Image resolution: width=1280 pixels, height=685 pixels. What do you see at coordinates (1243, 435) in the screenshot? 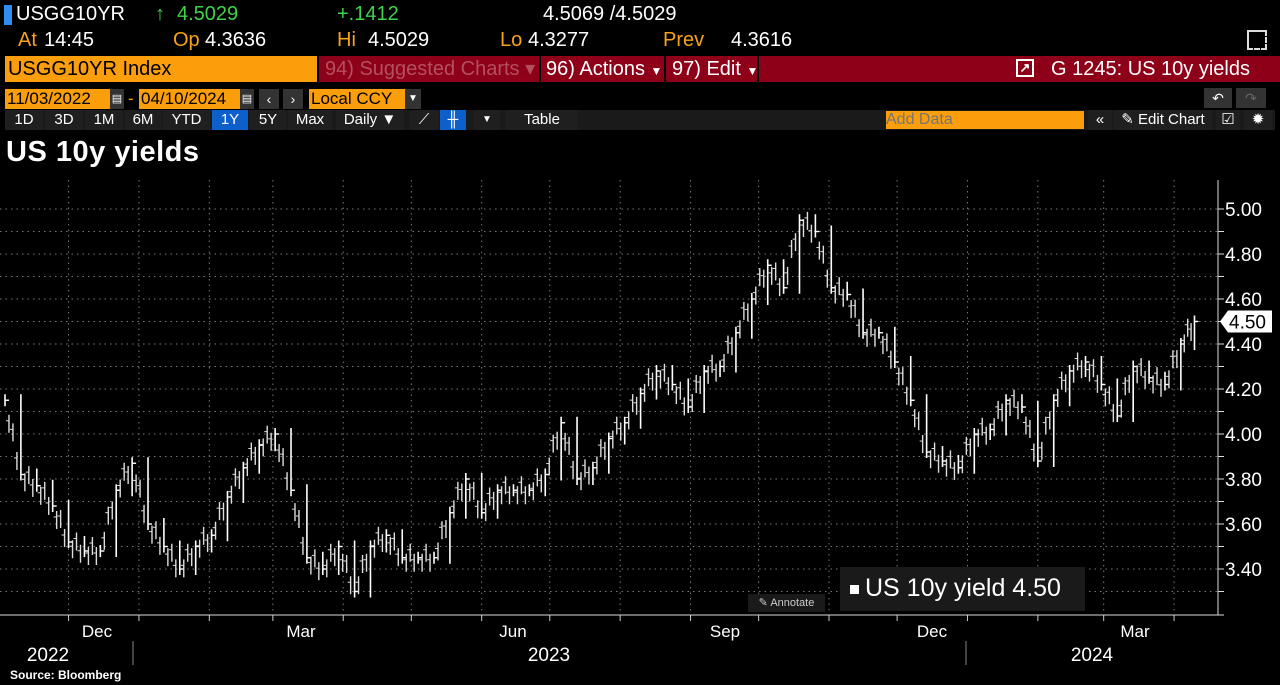
I see `y-tick-label: 4.00` at bounding box center [1243, 435].